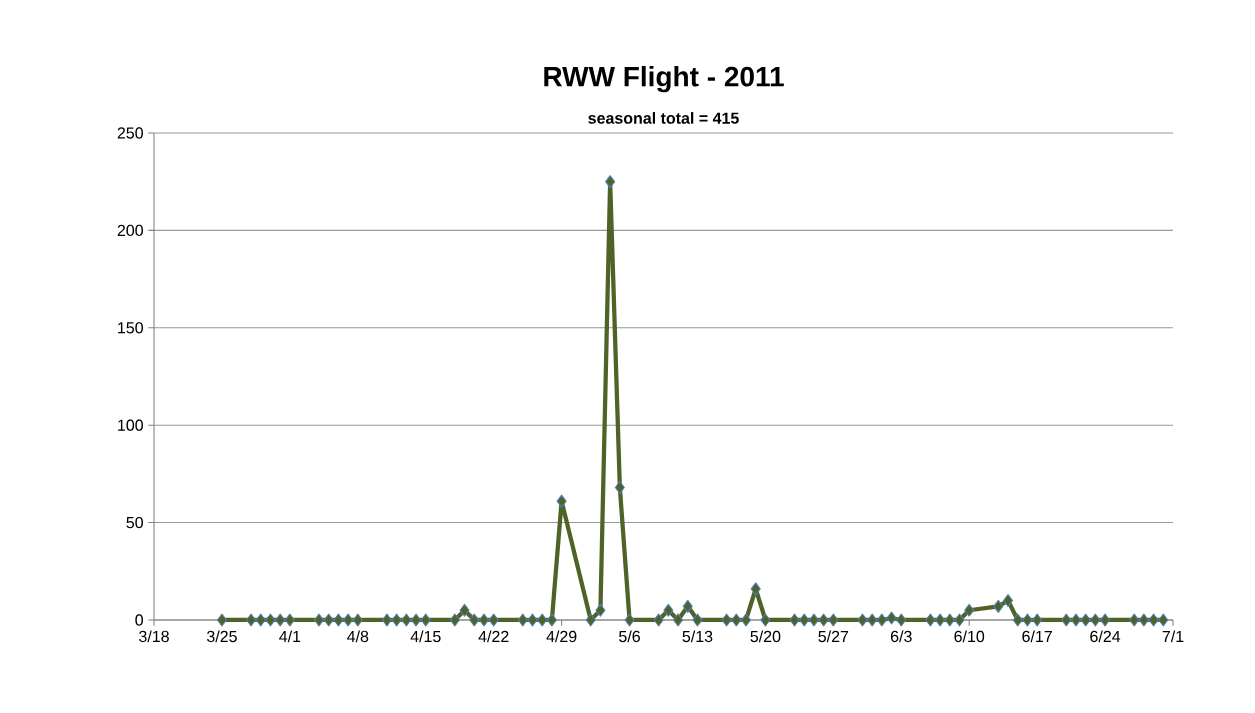 Image resolution: width=1255 pixels, height=713 pixels. I want to click on x-tick-label: 4/8, so click(358, 636).